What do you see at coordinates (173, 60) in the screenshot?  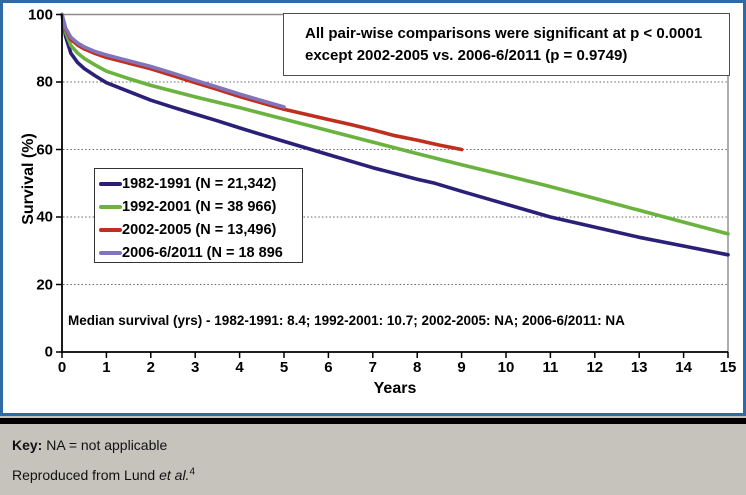 I see `series-curve` at bounding box center [173, 60].